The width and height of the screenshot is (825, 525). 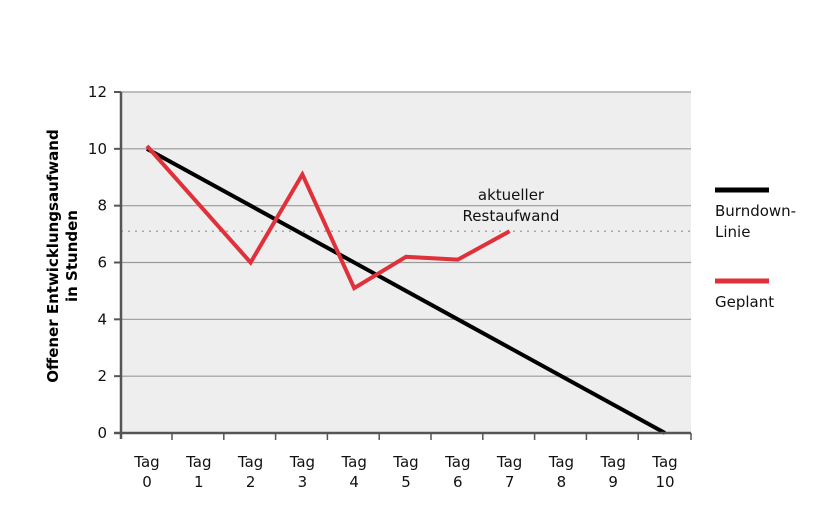 I want to click on x-category-label-1: Tag 1, so click(x=198, y=472).